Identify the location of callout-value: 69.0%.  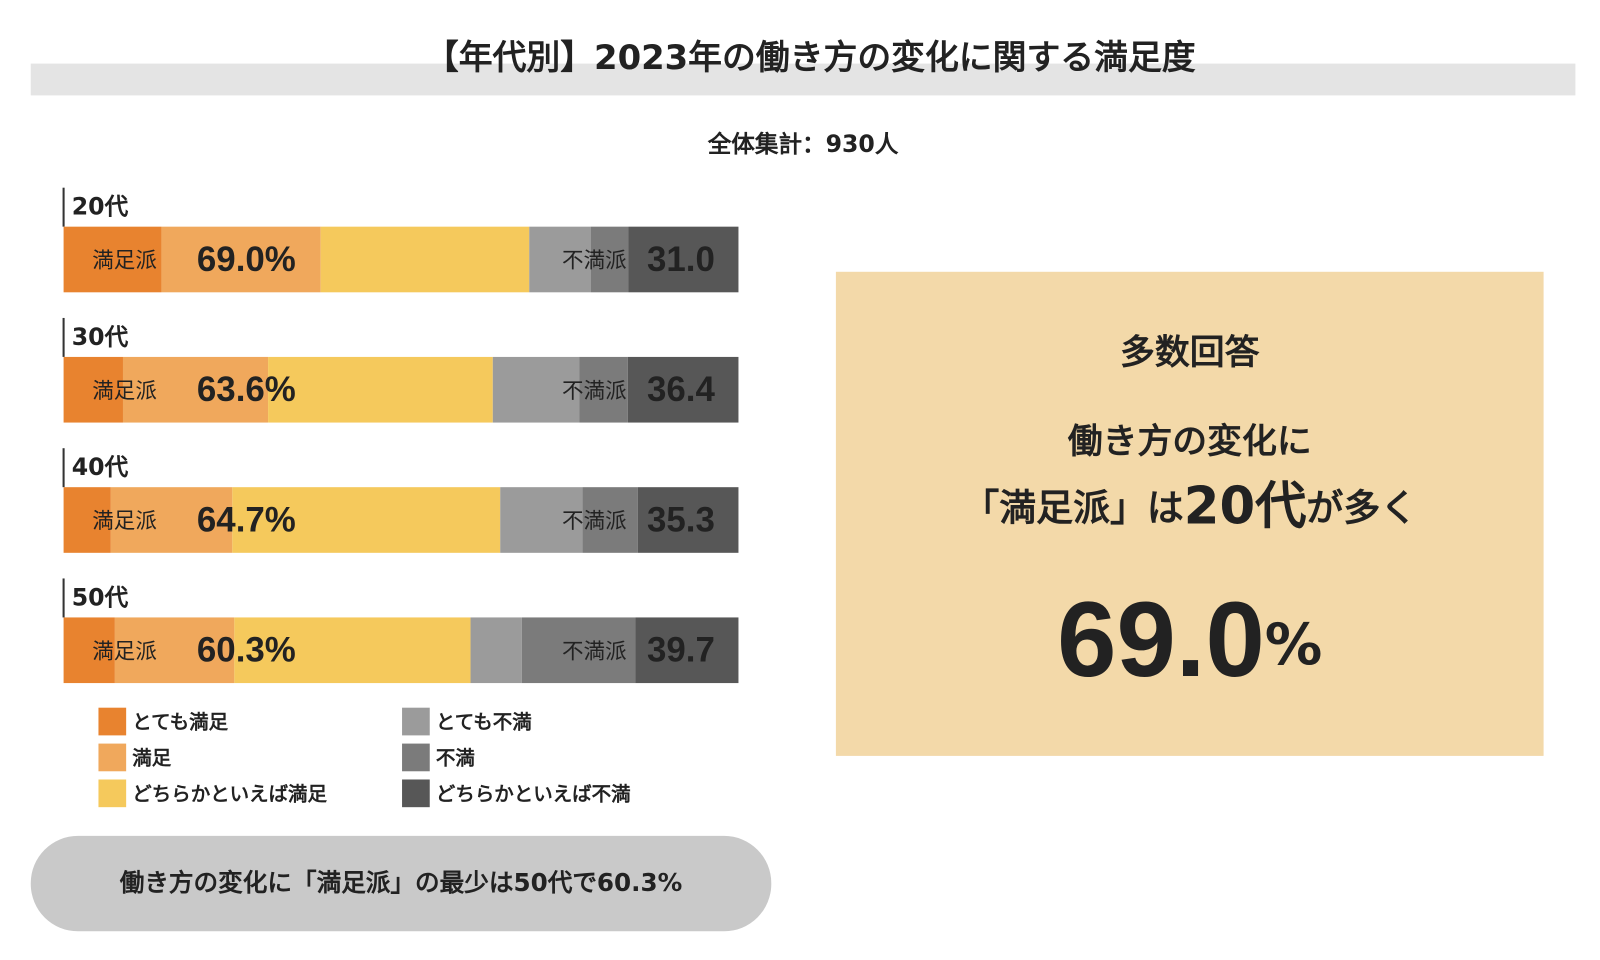
(1189, 639).